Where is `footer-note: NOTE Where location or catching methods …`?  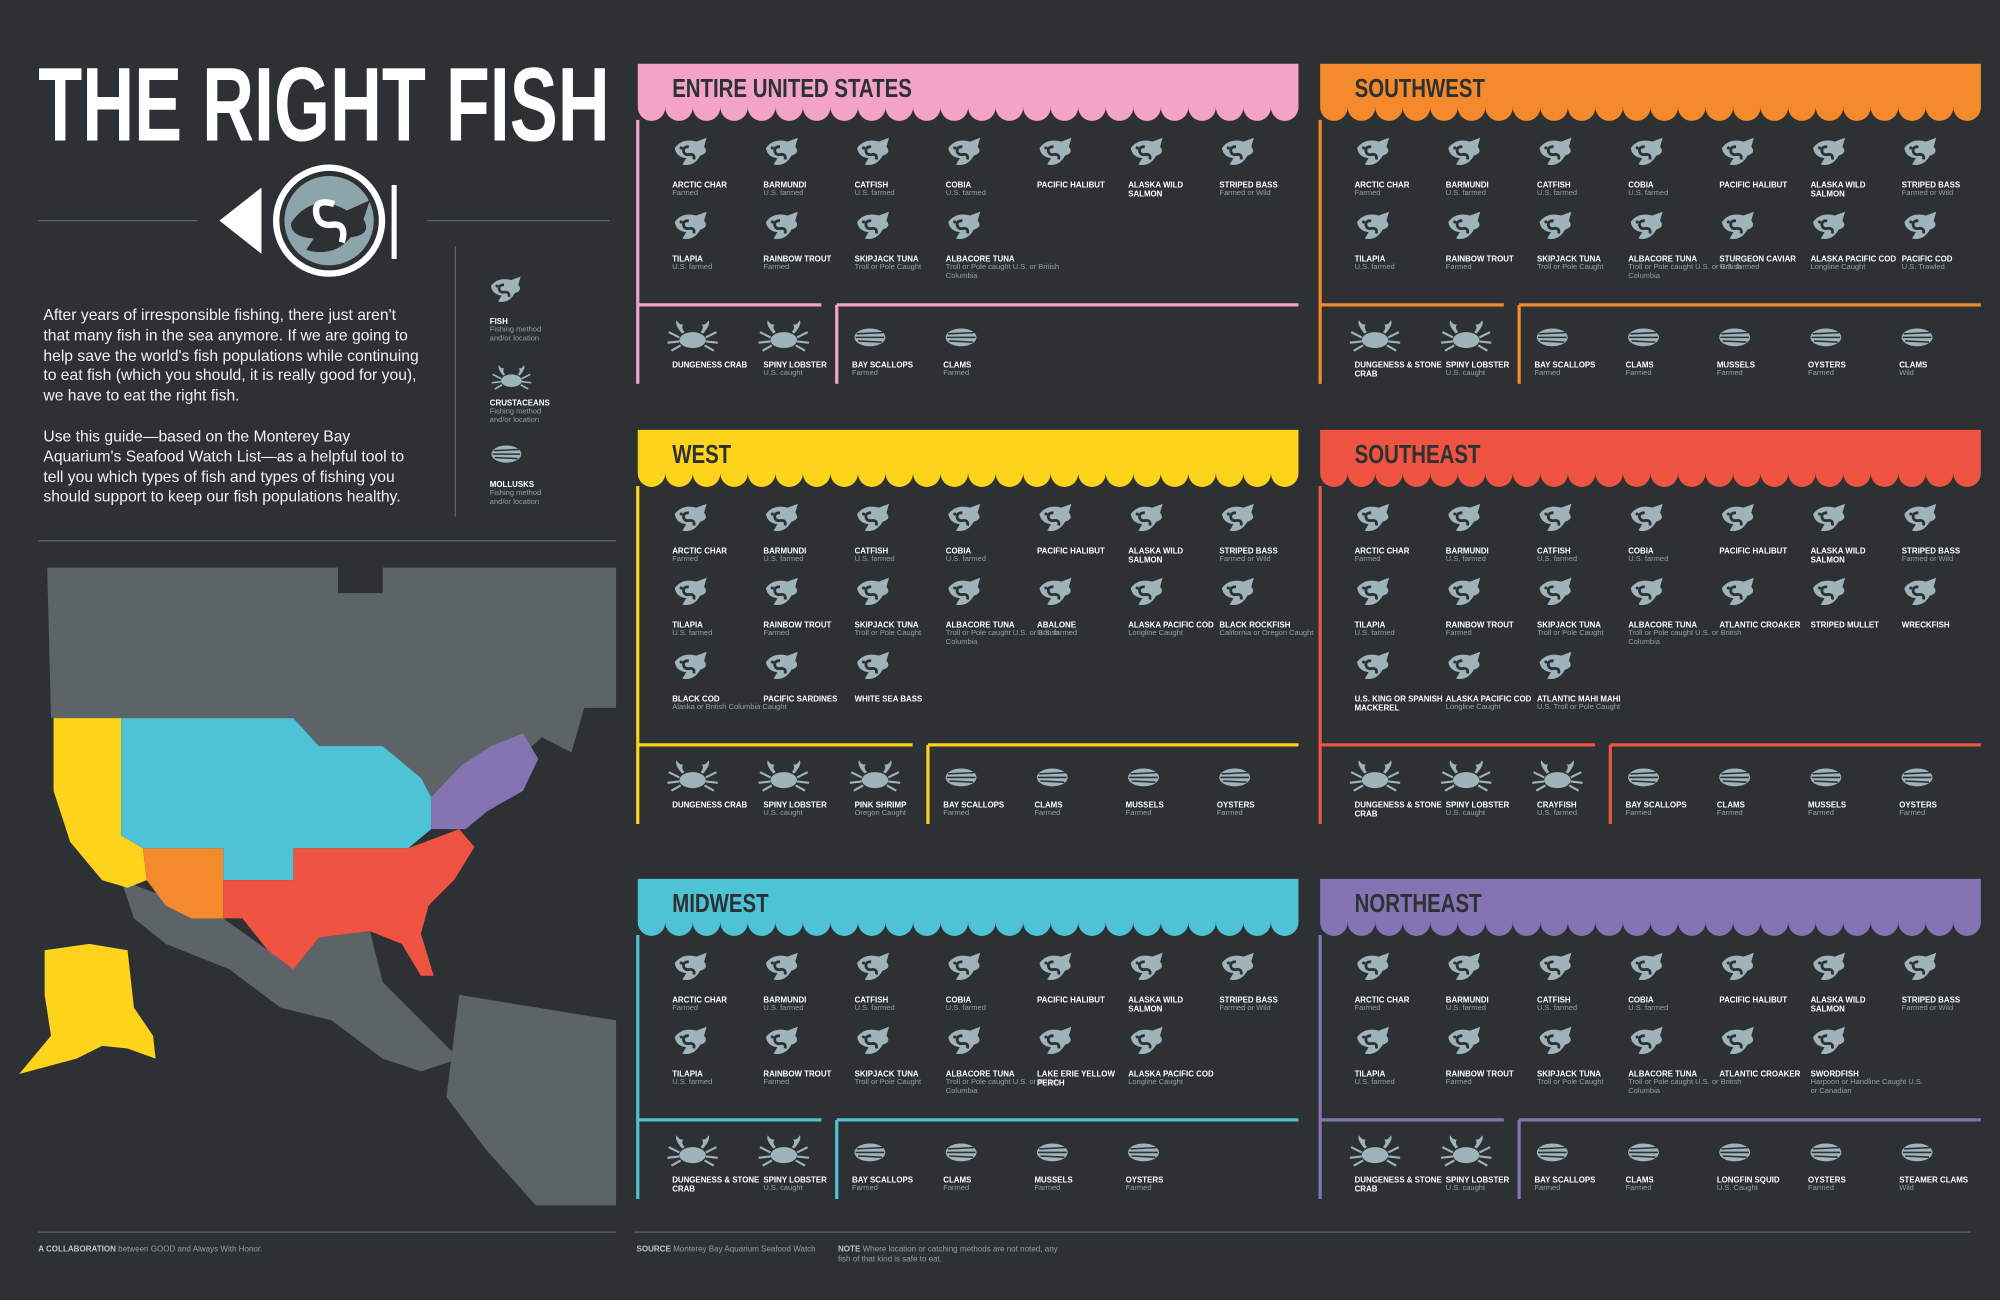
footer-note: NOTE Where location or catching methods … is located at coordinates (949, 1255).